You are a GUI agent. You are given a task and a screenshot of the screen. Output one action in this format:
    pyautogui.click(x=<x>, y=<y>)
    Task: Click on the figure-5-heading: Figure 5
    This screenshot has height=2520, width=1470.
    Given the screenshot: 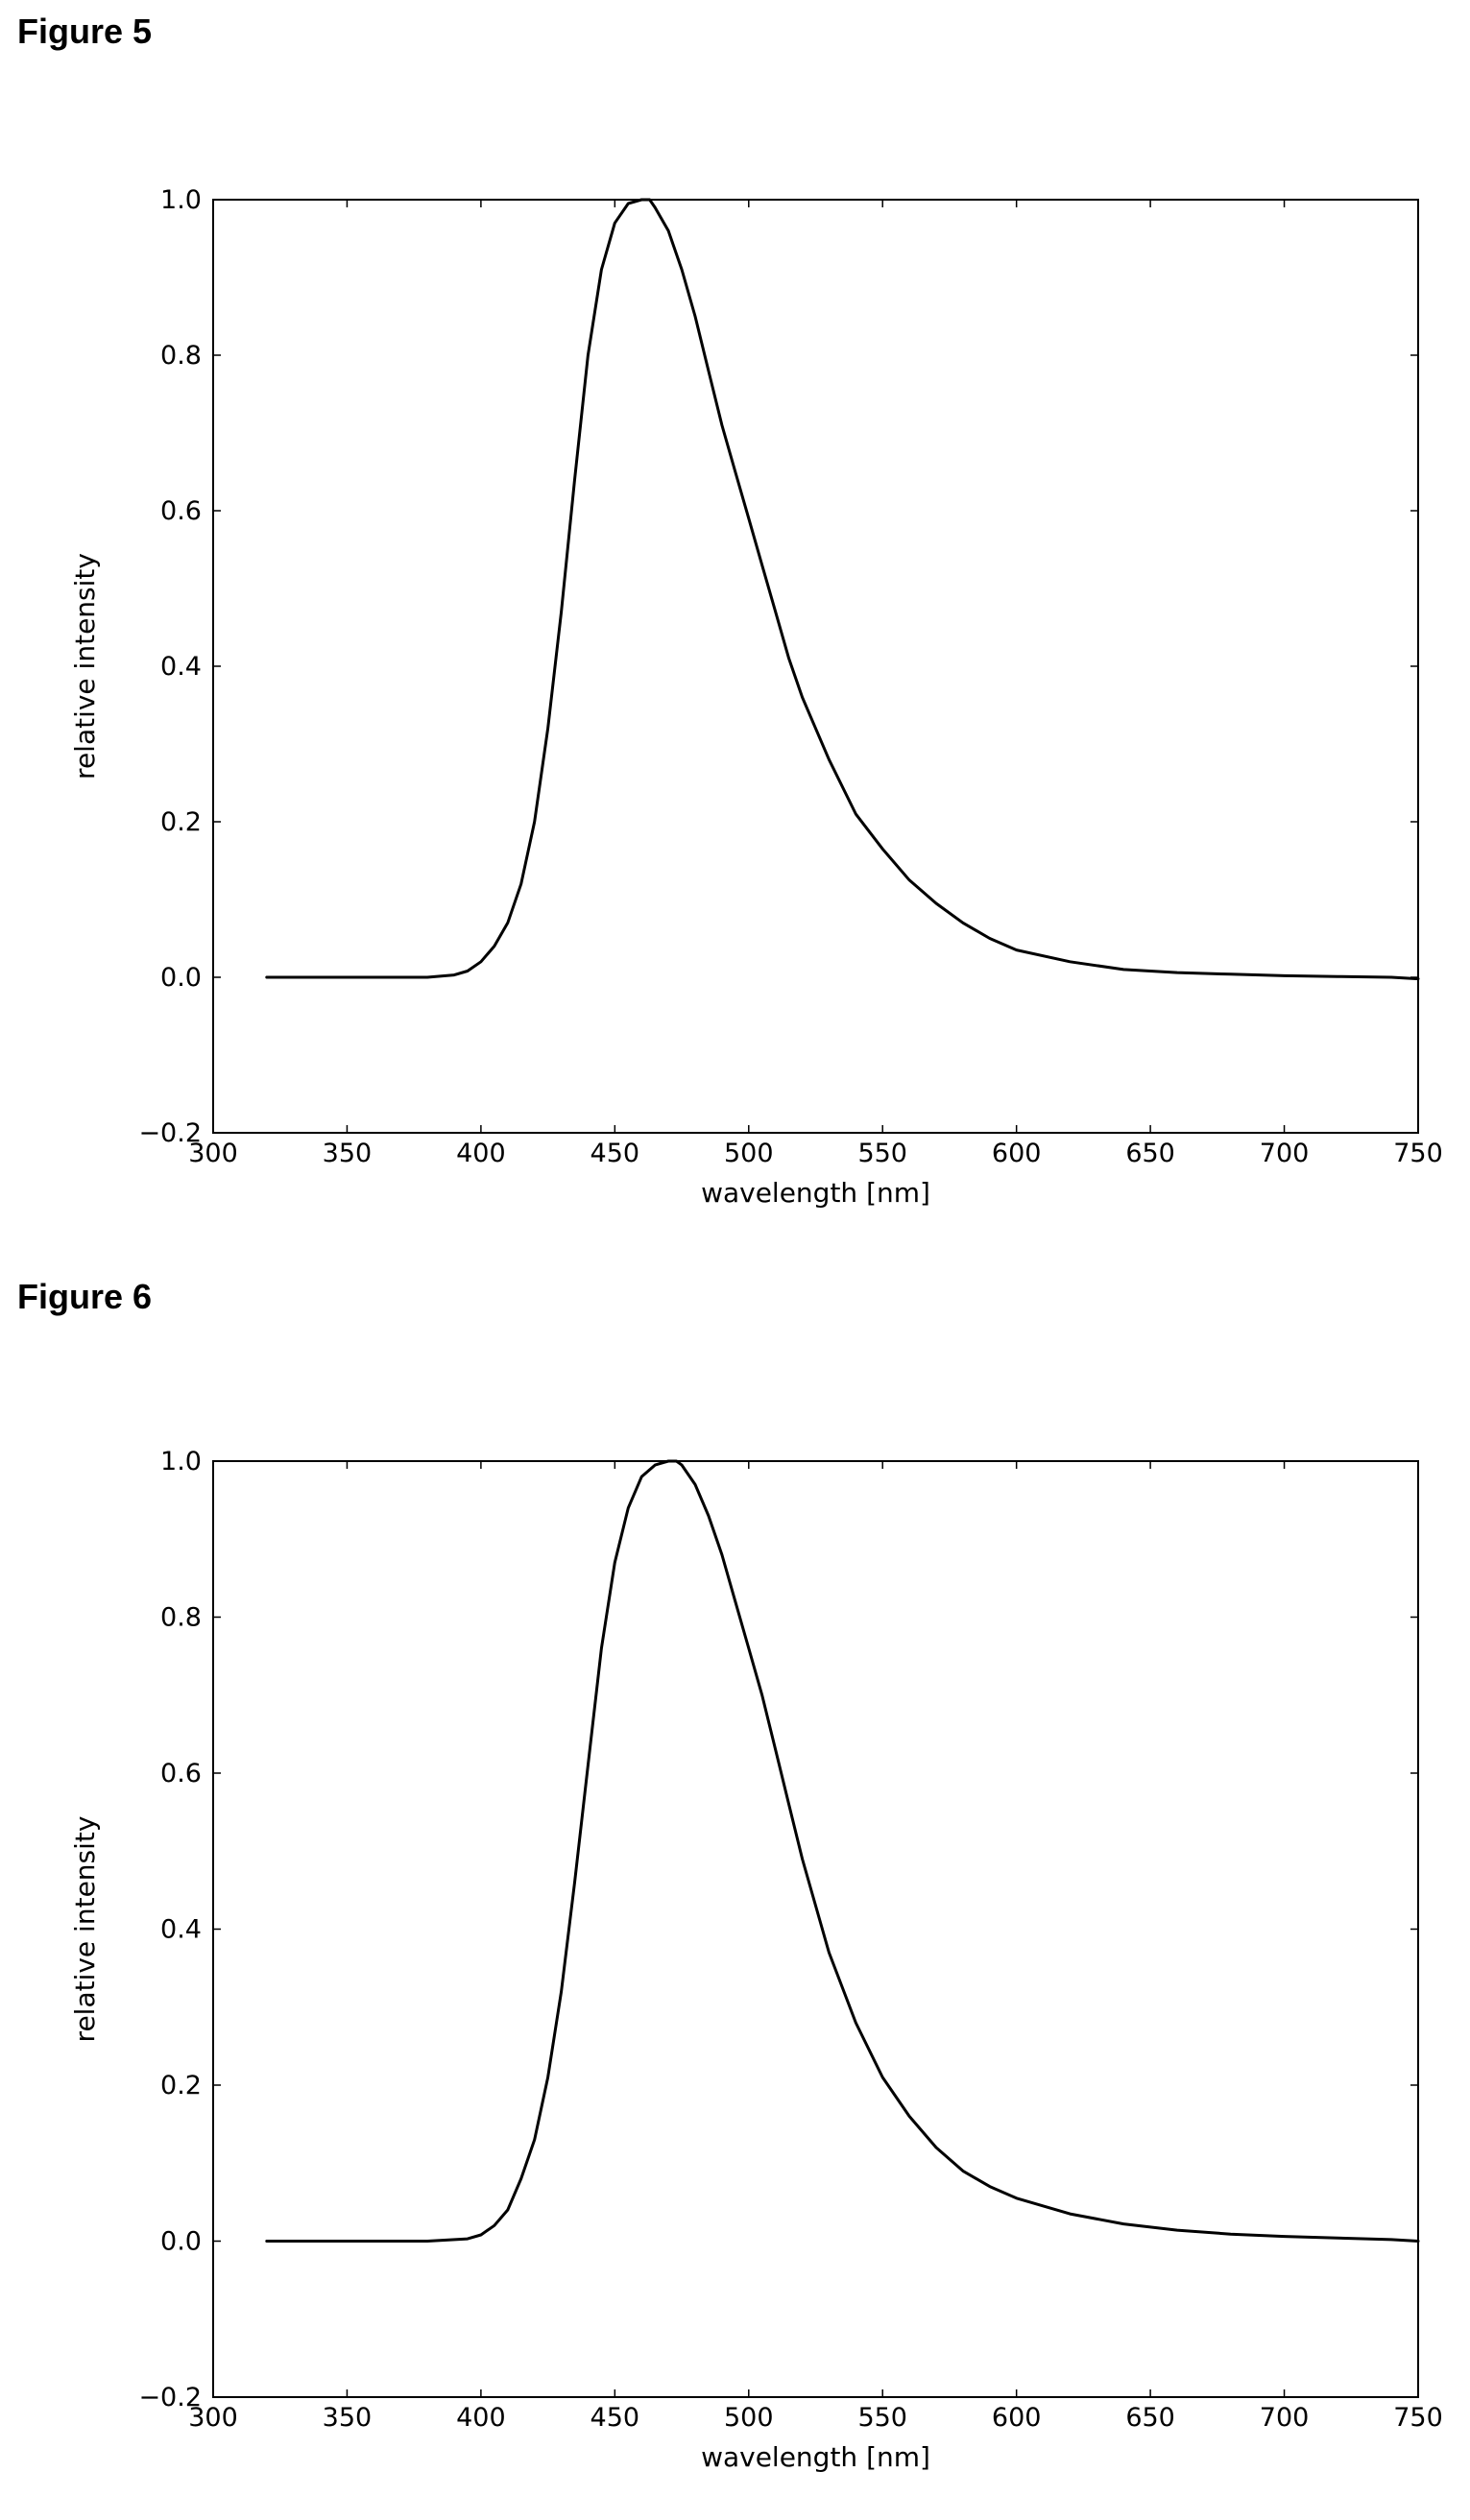 What is the action you would take?
    pyautogui.click(x=85, y=31)
    